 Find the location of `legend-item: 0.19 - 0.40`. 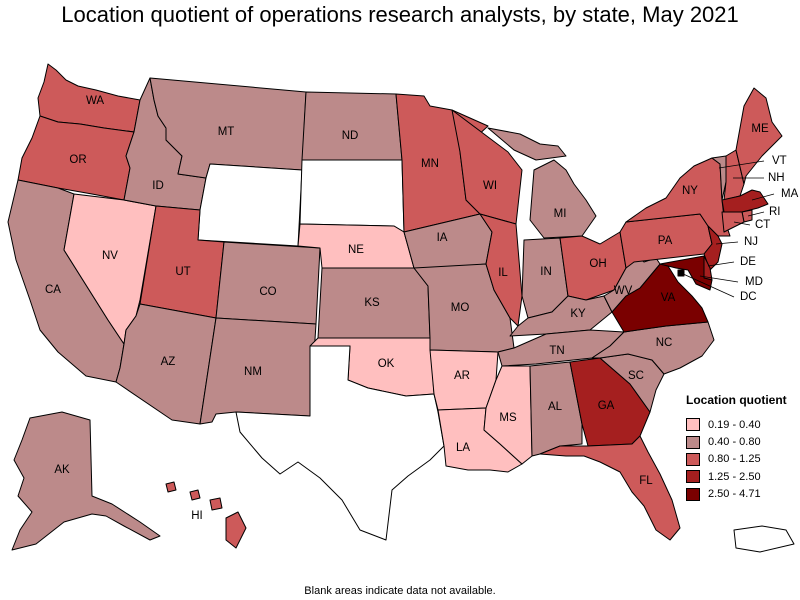

legend-item: 0.19 - 0.40 is located at coordinates (741, 424).